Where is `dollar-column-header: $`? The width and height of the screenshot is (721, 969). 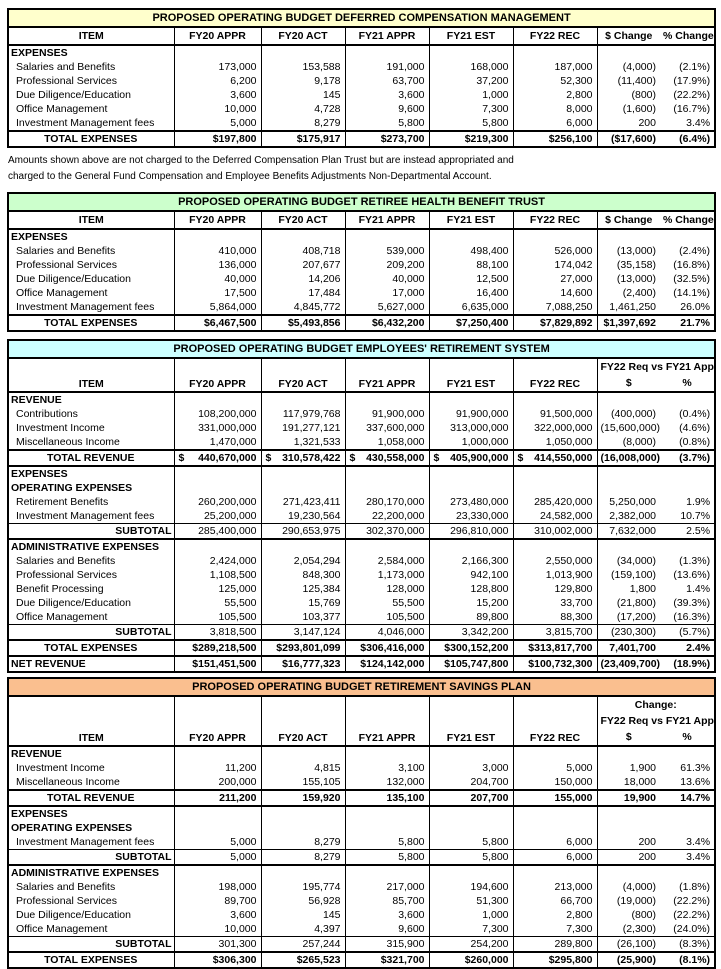 dollar-column-header: $ is located at coordinates (628, 384).